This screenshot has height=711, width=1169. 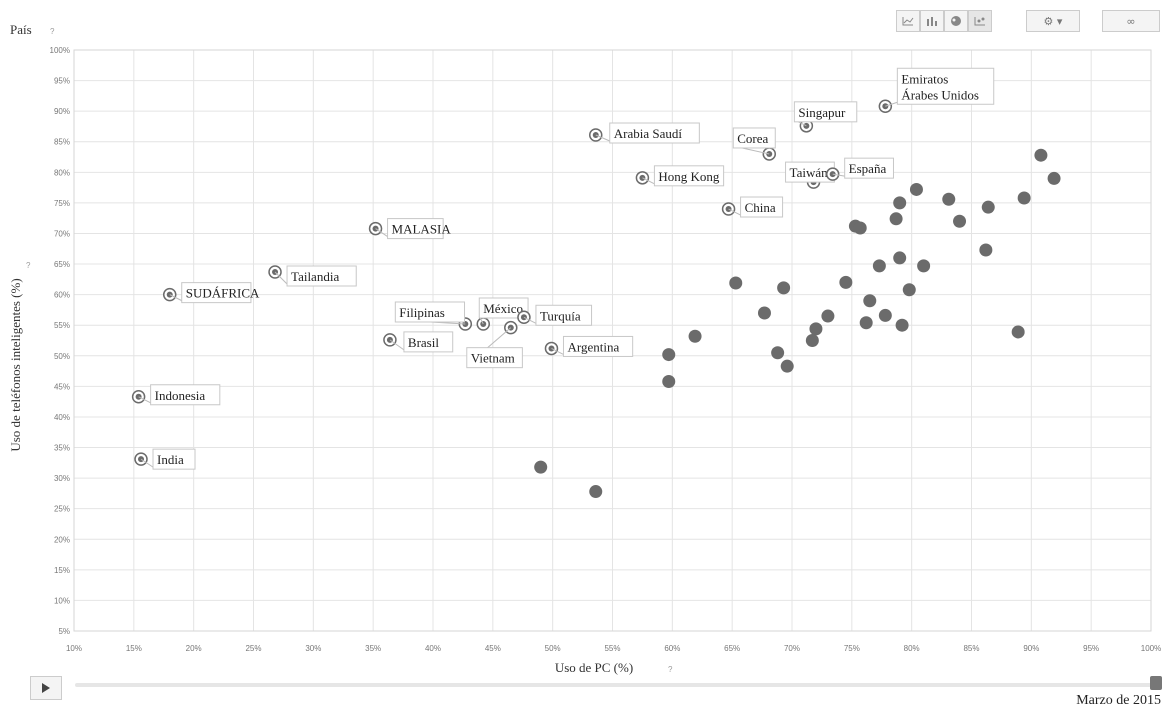 What do you see at coordinates (494, 344) in the screenshot?
I see `labeled-point: Vietnam` at bounding box center [494, 344].